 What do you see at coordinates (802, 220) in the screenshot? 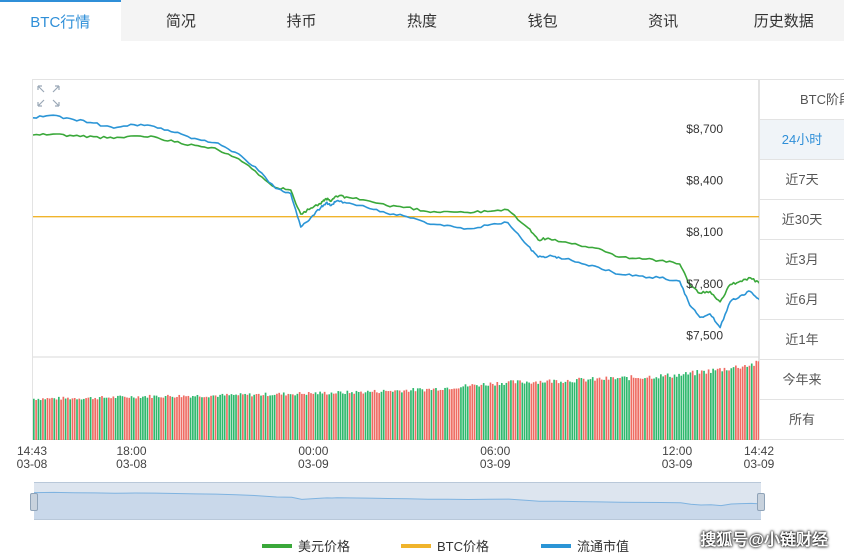
I see `period-30d: 近30天` at bounding box center [802, 220].